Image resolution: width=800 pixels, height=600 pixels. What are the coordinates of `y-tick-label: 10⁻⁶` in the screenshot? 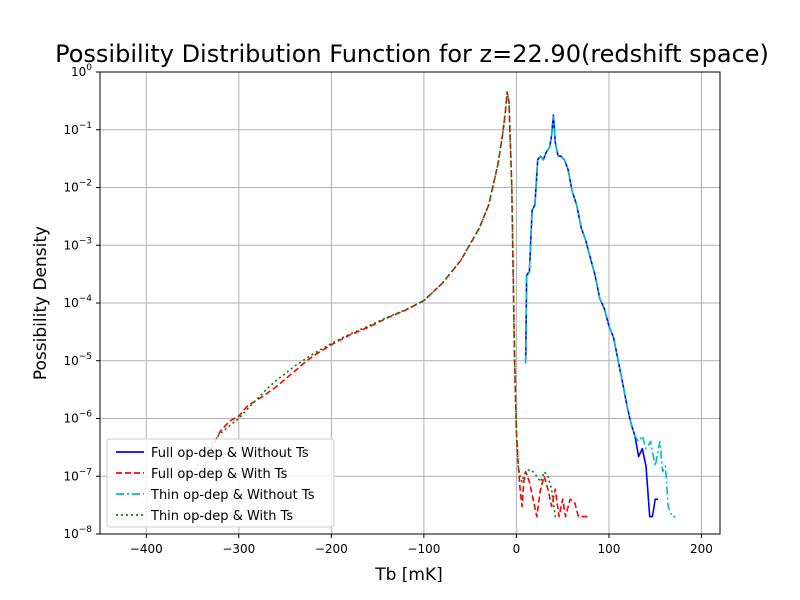 It's located at (77, 418).